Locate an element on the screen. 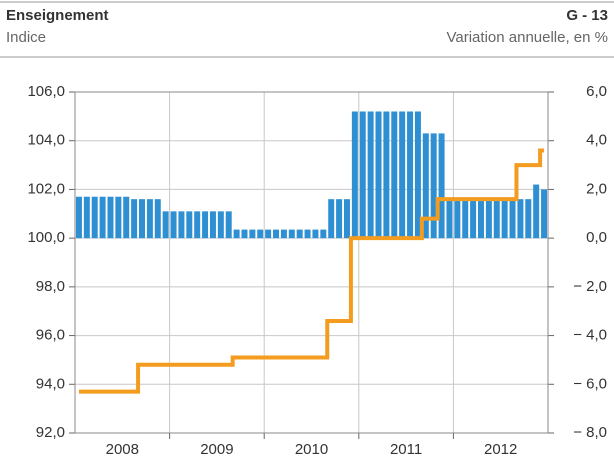  y-tick-label: 104,0 is located at coordinates (46, 140).